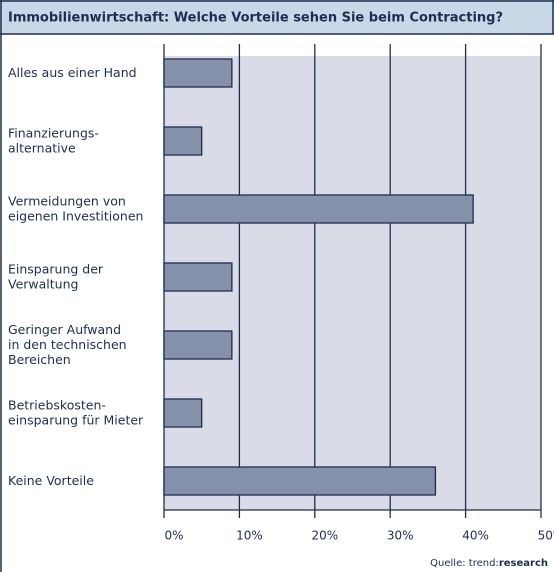  I want to click on category-label: Vermeidungen von eigenen Investitionen, so click(75, 208).